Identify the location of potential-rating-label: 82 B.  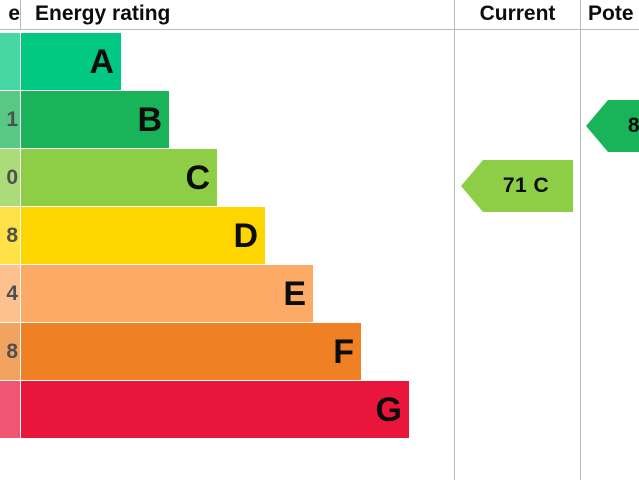
(633, 125).